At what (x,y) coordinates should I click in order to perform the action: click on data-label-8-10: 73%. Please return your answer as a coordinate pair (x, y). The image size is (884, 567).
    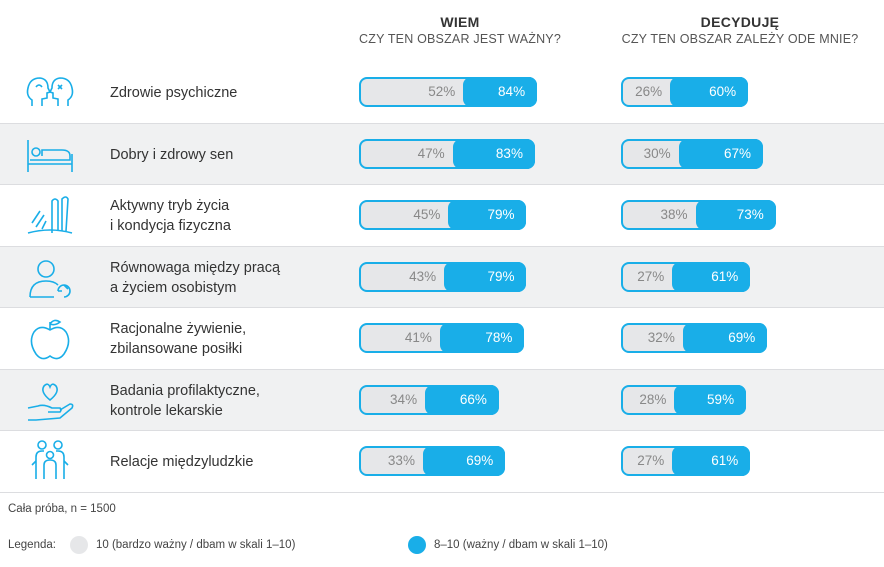
    Looking at the image, I should click on (750, 214).